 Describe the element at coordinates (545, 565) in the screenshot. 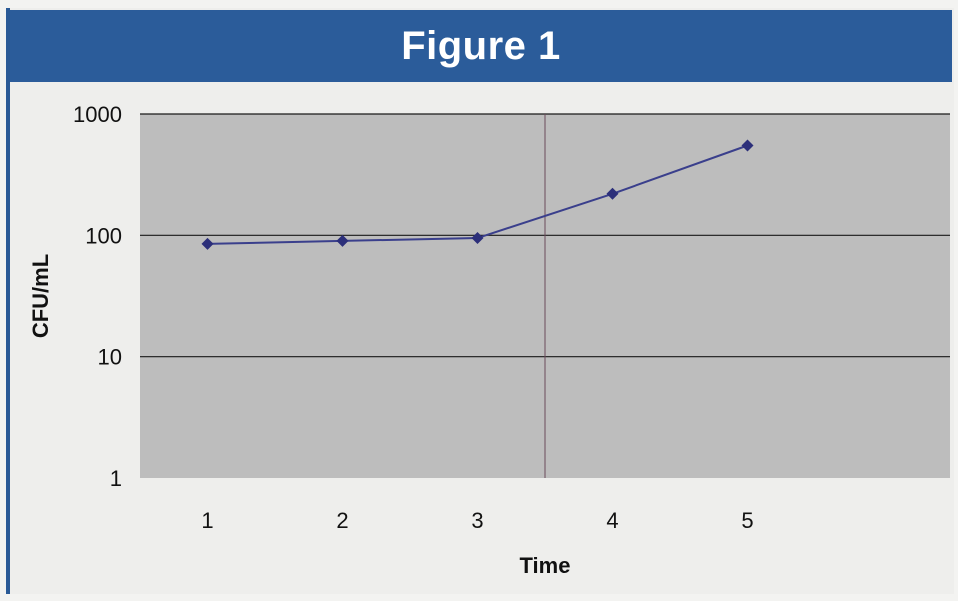

I see `x-axis-label: Time` at that location.